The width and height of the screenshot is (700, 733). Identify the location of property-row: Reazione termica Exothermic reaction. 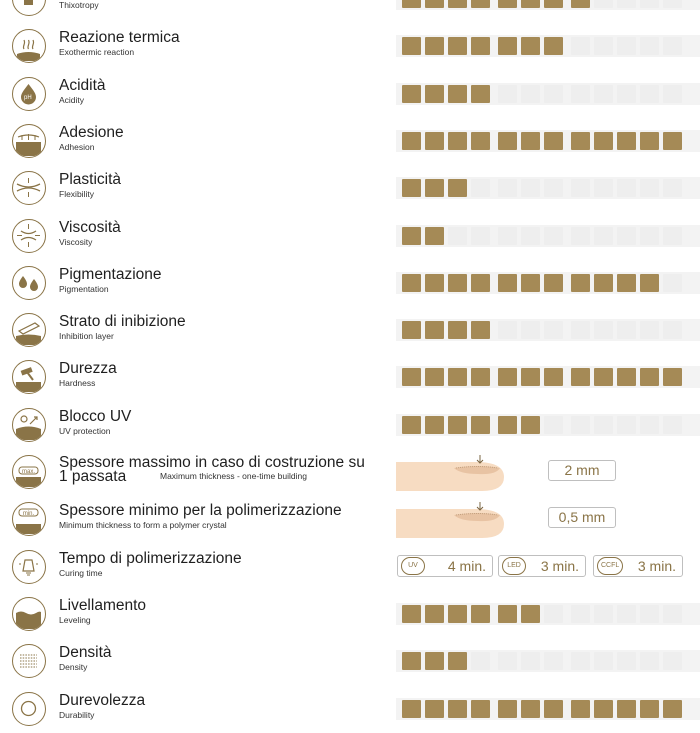
(350, 46).